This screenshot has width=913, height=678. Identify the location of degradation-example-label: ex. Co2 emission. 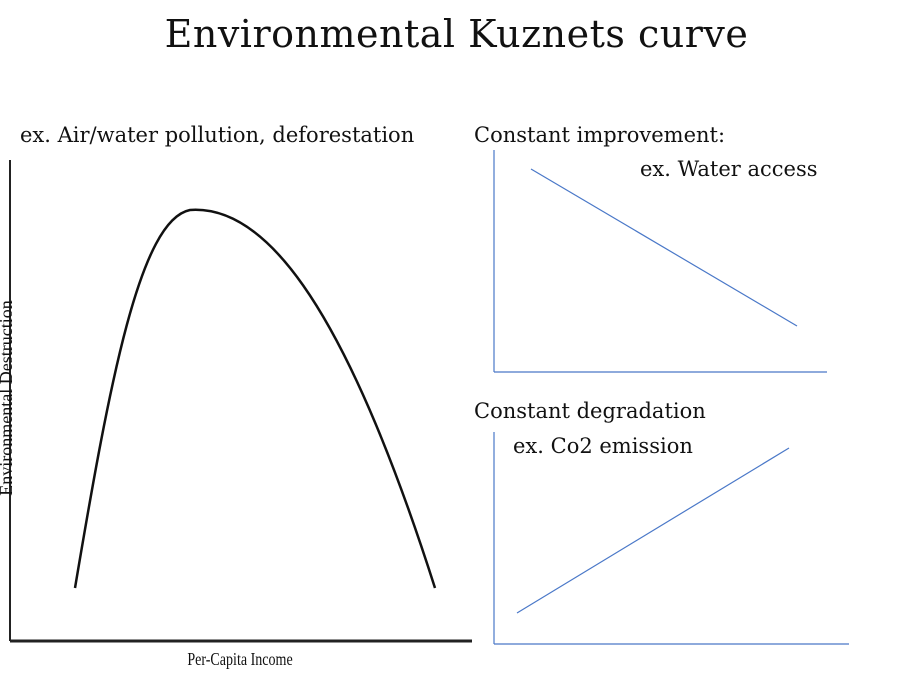
(603, 446).